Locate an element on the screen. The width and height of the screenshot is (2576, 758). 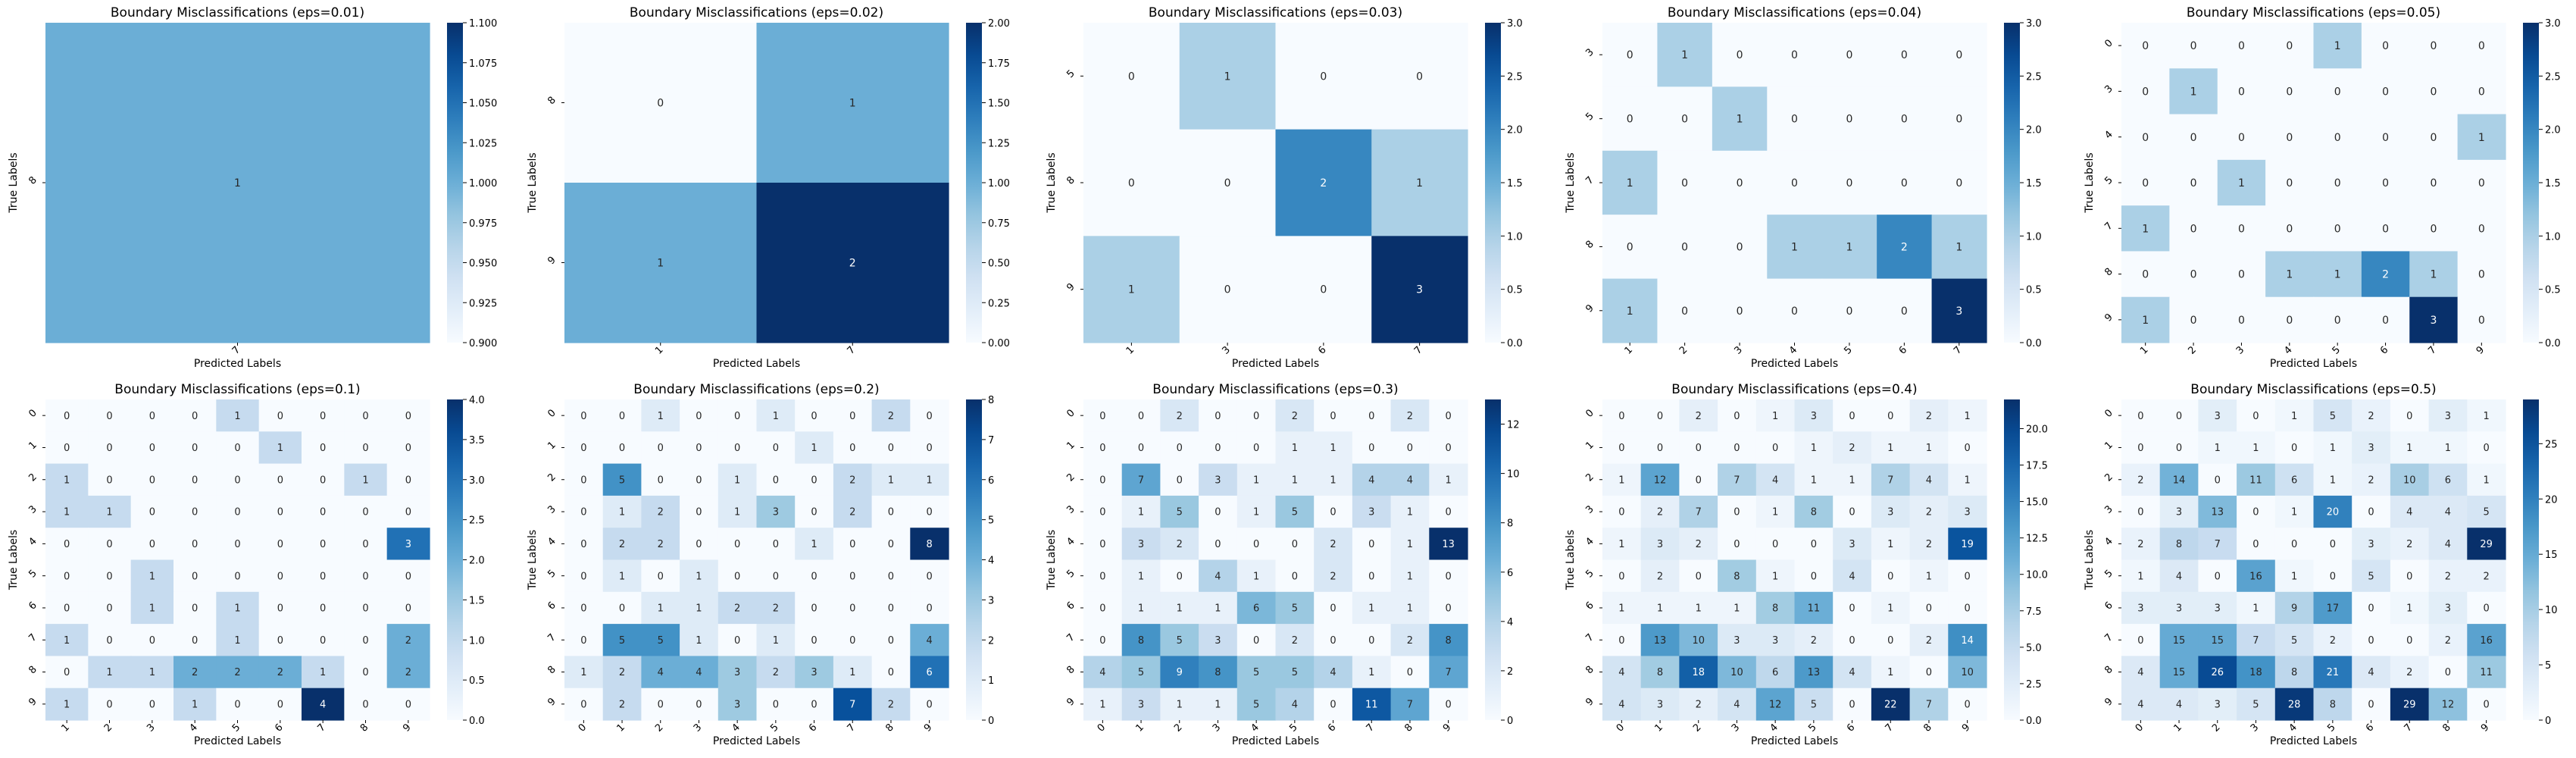
y-tick-label: 4 is located at coordinates (1071, 542).